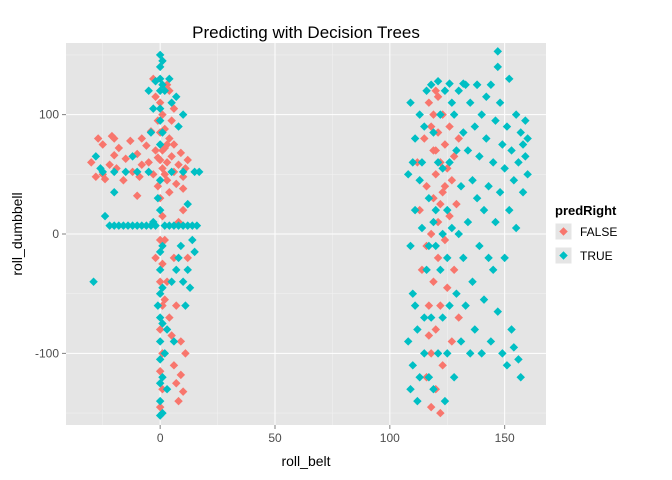 The height and width of the screenshot is (480, 672). Describe the element at coordinates (305, 461) in the screenshot. I see `x-axis-title: roll_belt` at that location.